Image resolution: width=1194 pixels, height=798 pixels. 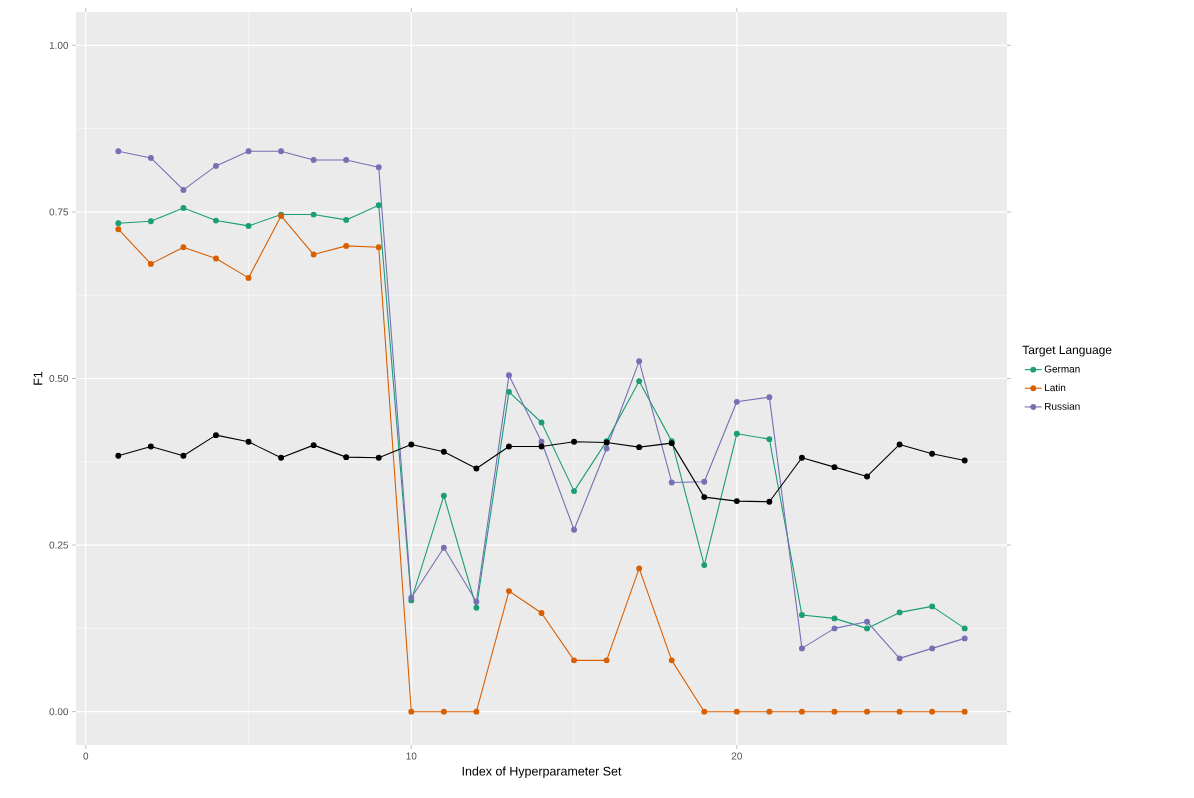 What do you see at coordinates (59, 378) in the screenshot?
I see `y-tick-label: 0.50` at bounding box center [59, 378].